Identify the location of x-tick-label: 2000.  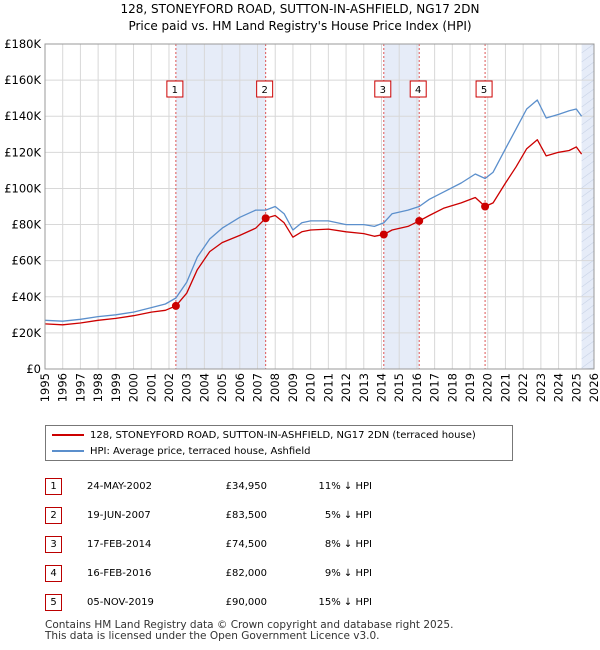
(134, 387).